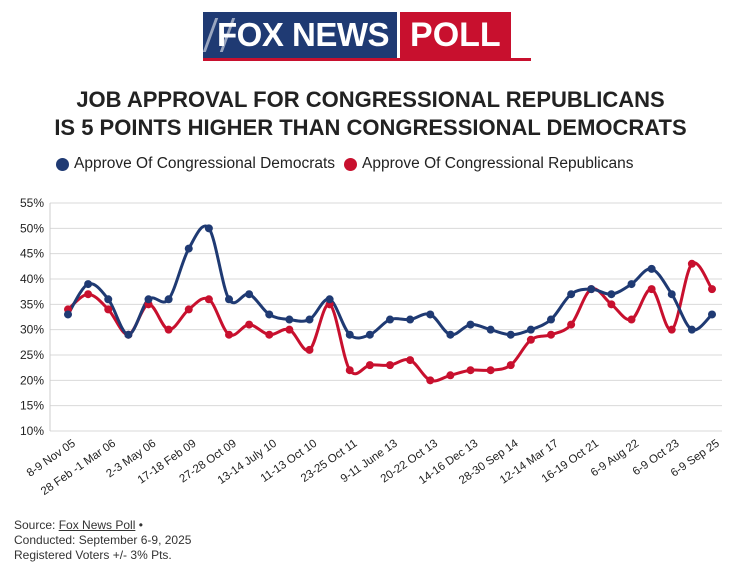 This screenshot has width=741, height=578. What do you see at coordinates (32, 254) in the screenshot?
I see `y-tick-label: 45%` at bounding box center [32, 254].